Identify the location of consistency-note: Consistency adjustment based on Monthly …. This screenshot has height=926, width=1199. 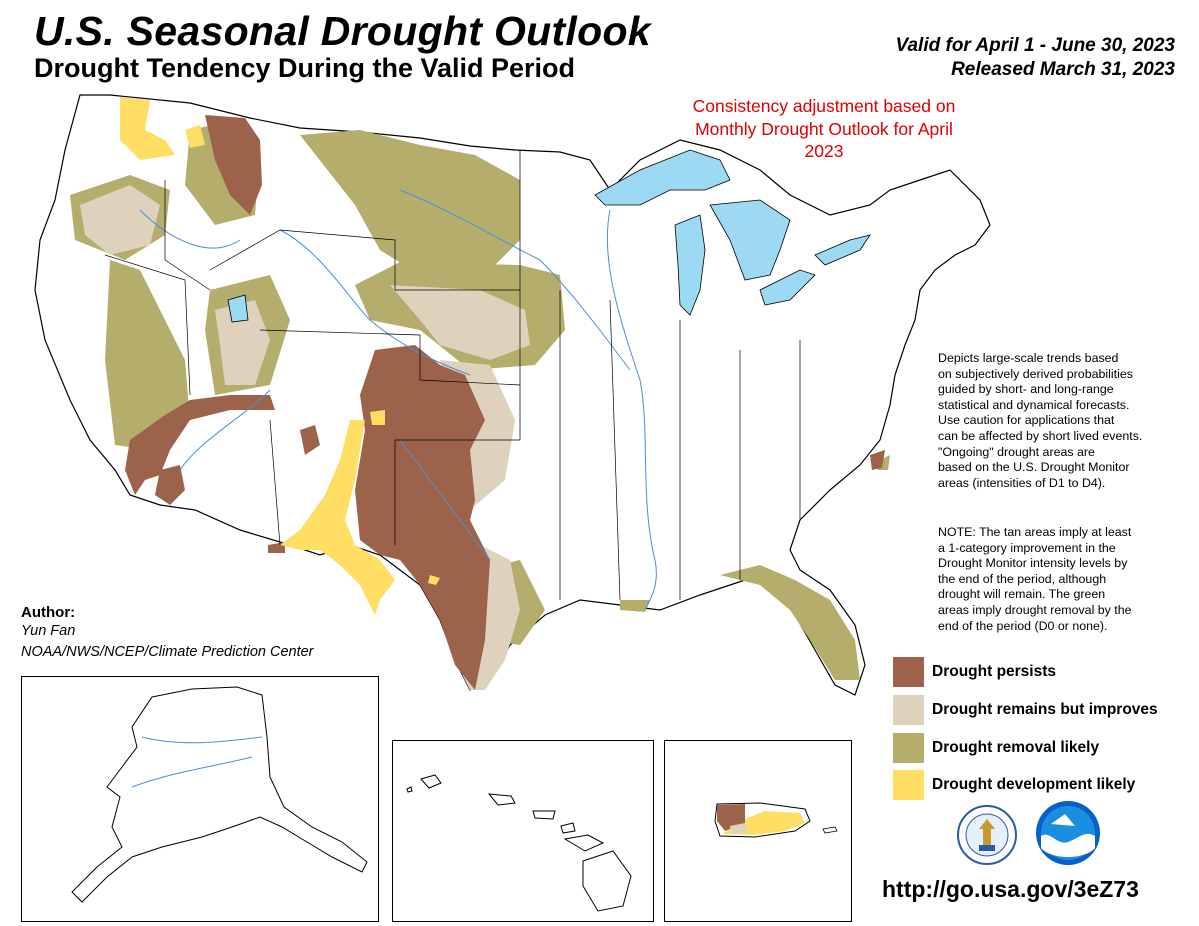
(824, 128).